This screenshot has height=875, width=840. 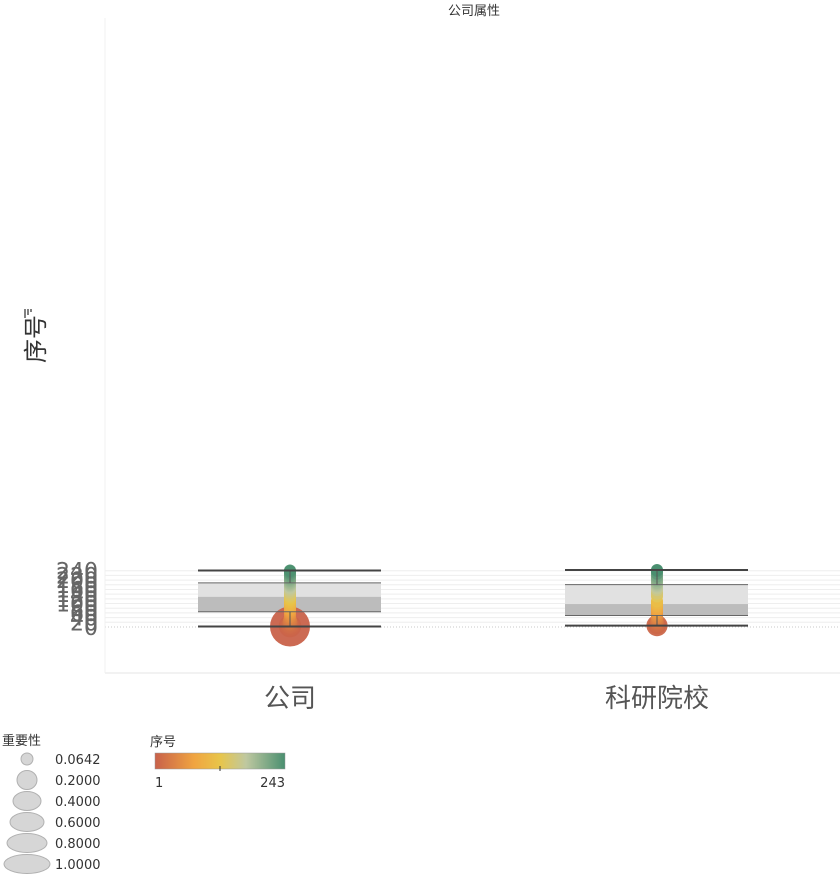 What do you see at coordinates (159, 783) in the screenshot?
I see `color-legend-min: 1` at bounding box center [159, 783].